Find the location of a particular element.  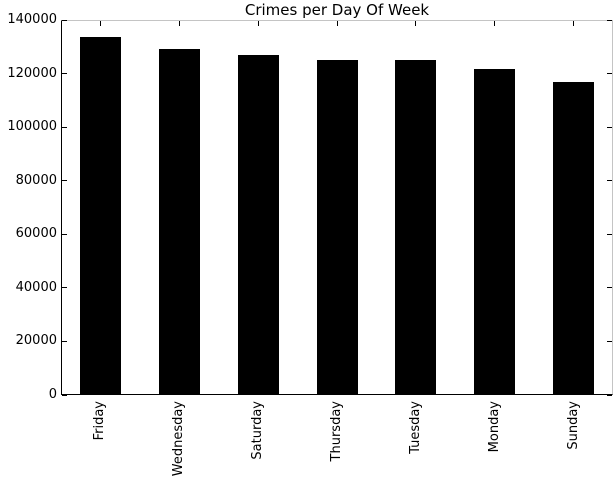

ytick-label-100000: 100000 is located at coordinates (32, 127).